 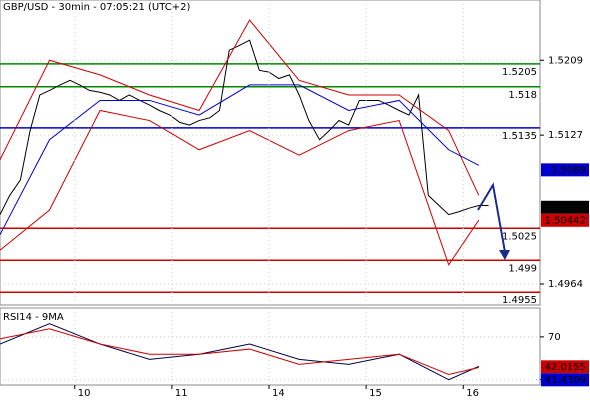 I want to click on chart-title: GBP/USD - 30min - 07:05:21 (UTC+2), so click(x=96, y=7).